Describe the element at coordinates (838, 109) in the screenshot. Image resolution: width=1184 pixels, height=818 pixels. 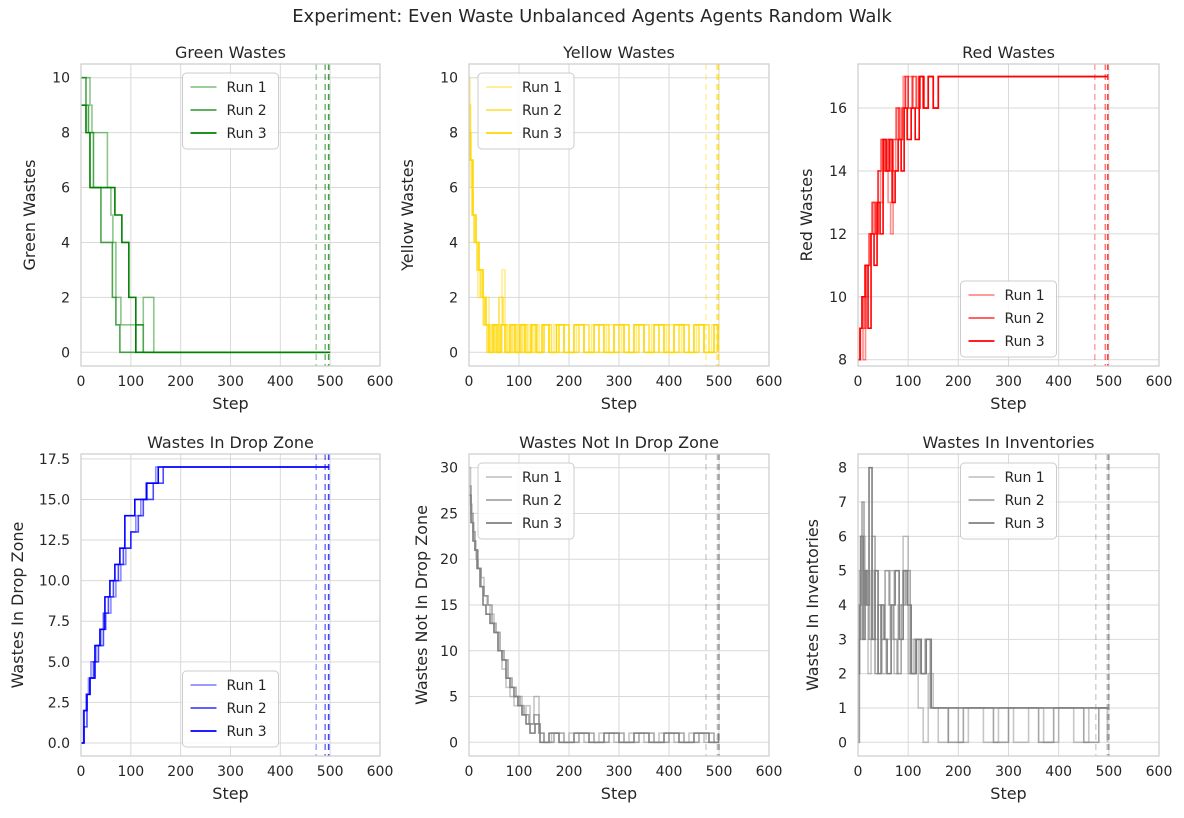
I see `y-tick-label: 16` at that location.